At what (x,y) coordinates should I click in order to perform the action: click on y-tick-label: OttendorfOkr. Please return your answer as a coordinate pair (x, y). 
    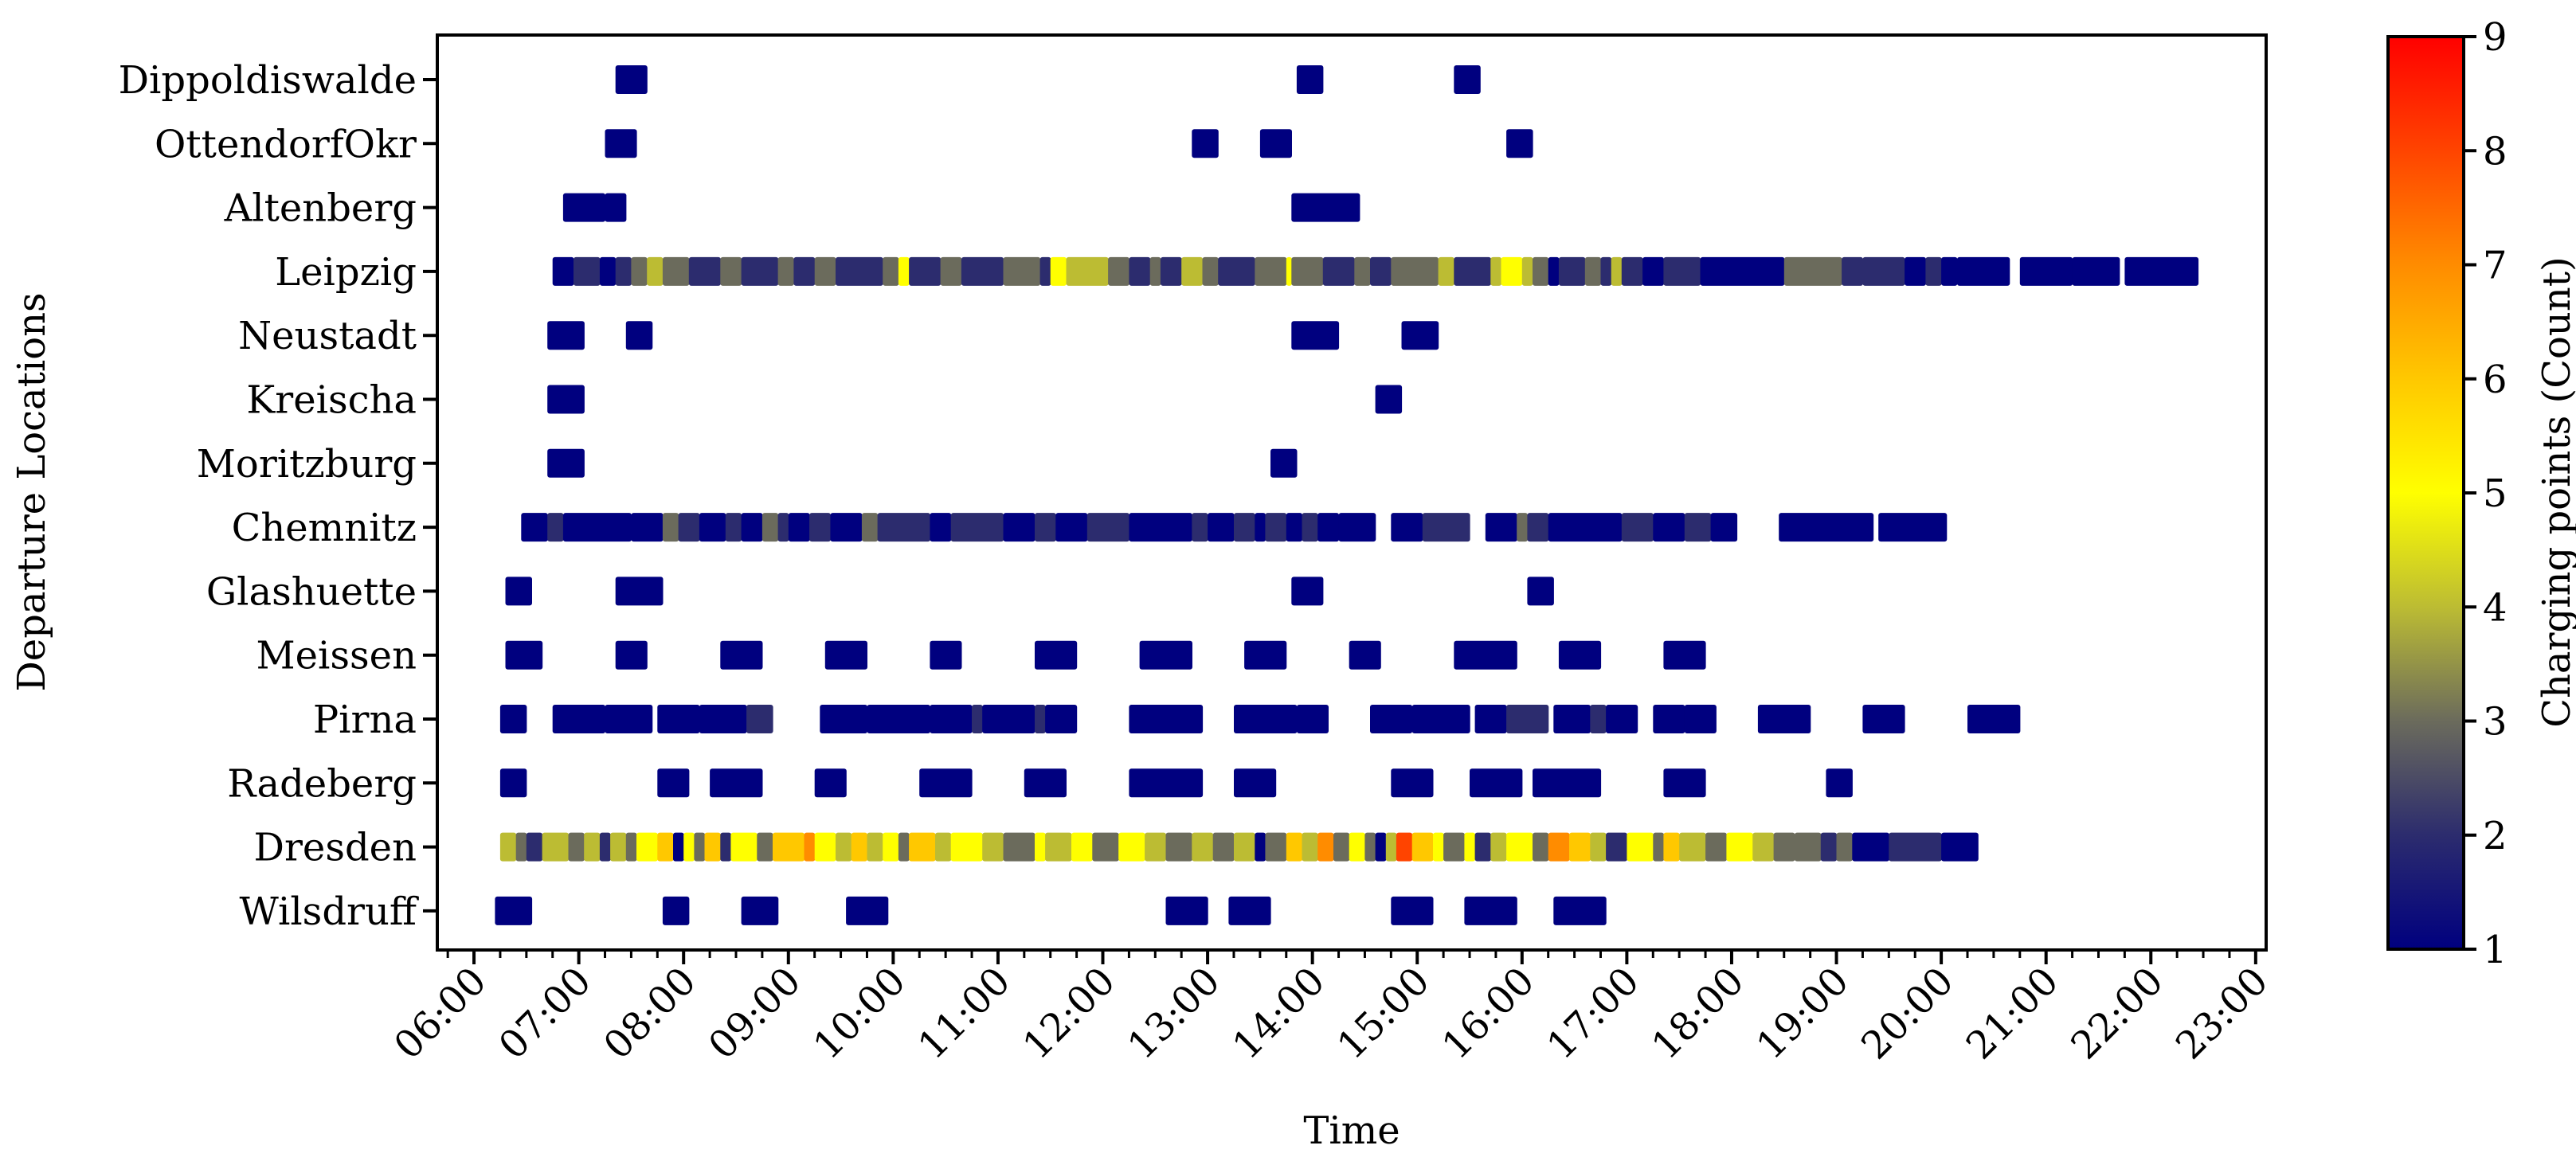
    Looking at the image, I should click on (286, 144).